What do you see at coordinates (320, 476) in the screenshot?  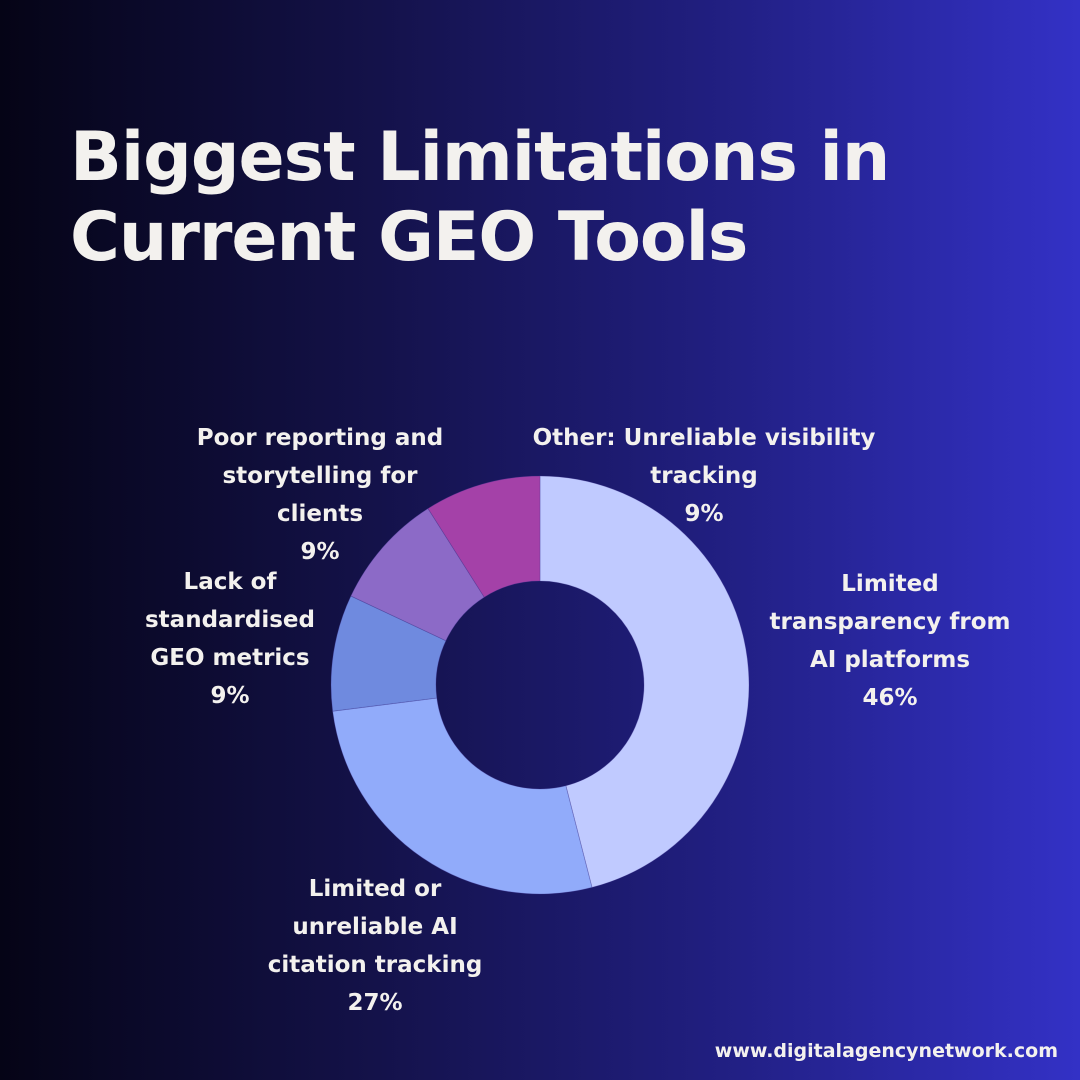 I see `label-line: storytelling for` at bounding box center [320, 476].